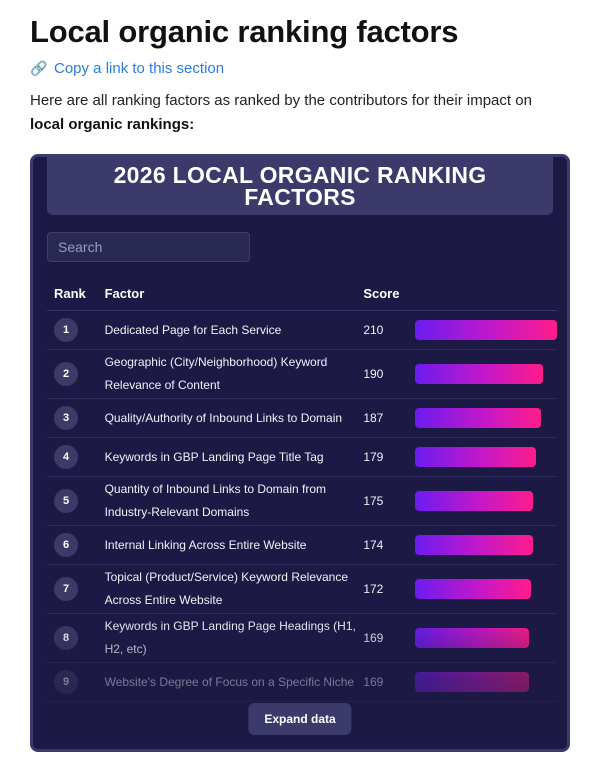 The height and width of the screenshot is (769, 600). Describe the element at coordinates (389, 589) in the screenshot. I see `score-cell: 172` at that location.